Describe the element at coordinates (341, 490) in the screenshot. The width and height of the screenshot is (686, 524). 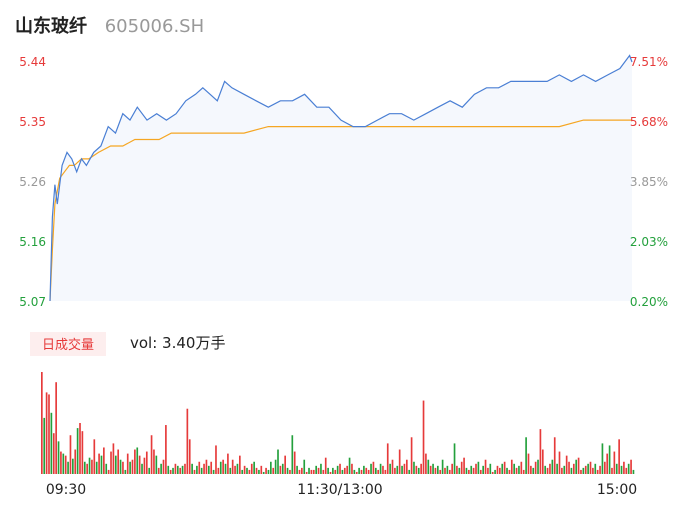
I see `time-axis-labels: 09:30 11:30/13:00 15:00` at that location.